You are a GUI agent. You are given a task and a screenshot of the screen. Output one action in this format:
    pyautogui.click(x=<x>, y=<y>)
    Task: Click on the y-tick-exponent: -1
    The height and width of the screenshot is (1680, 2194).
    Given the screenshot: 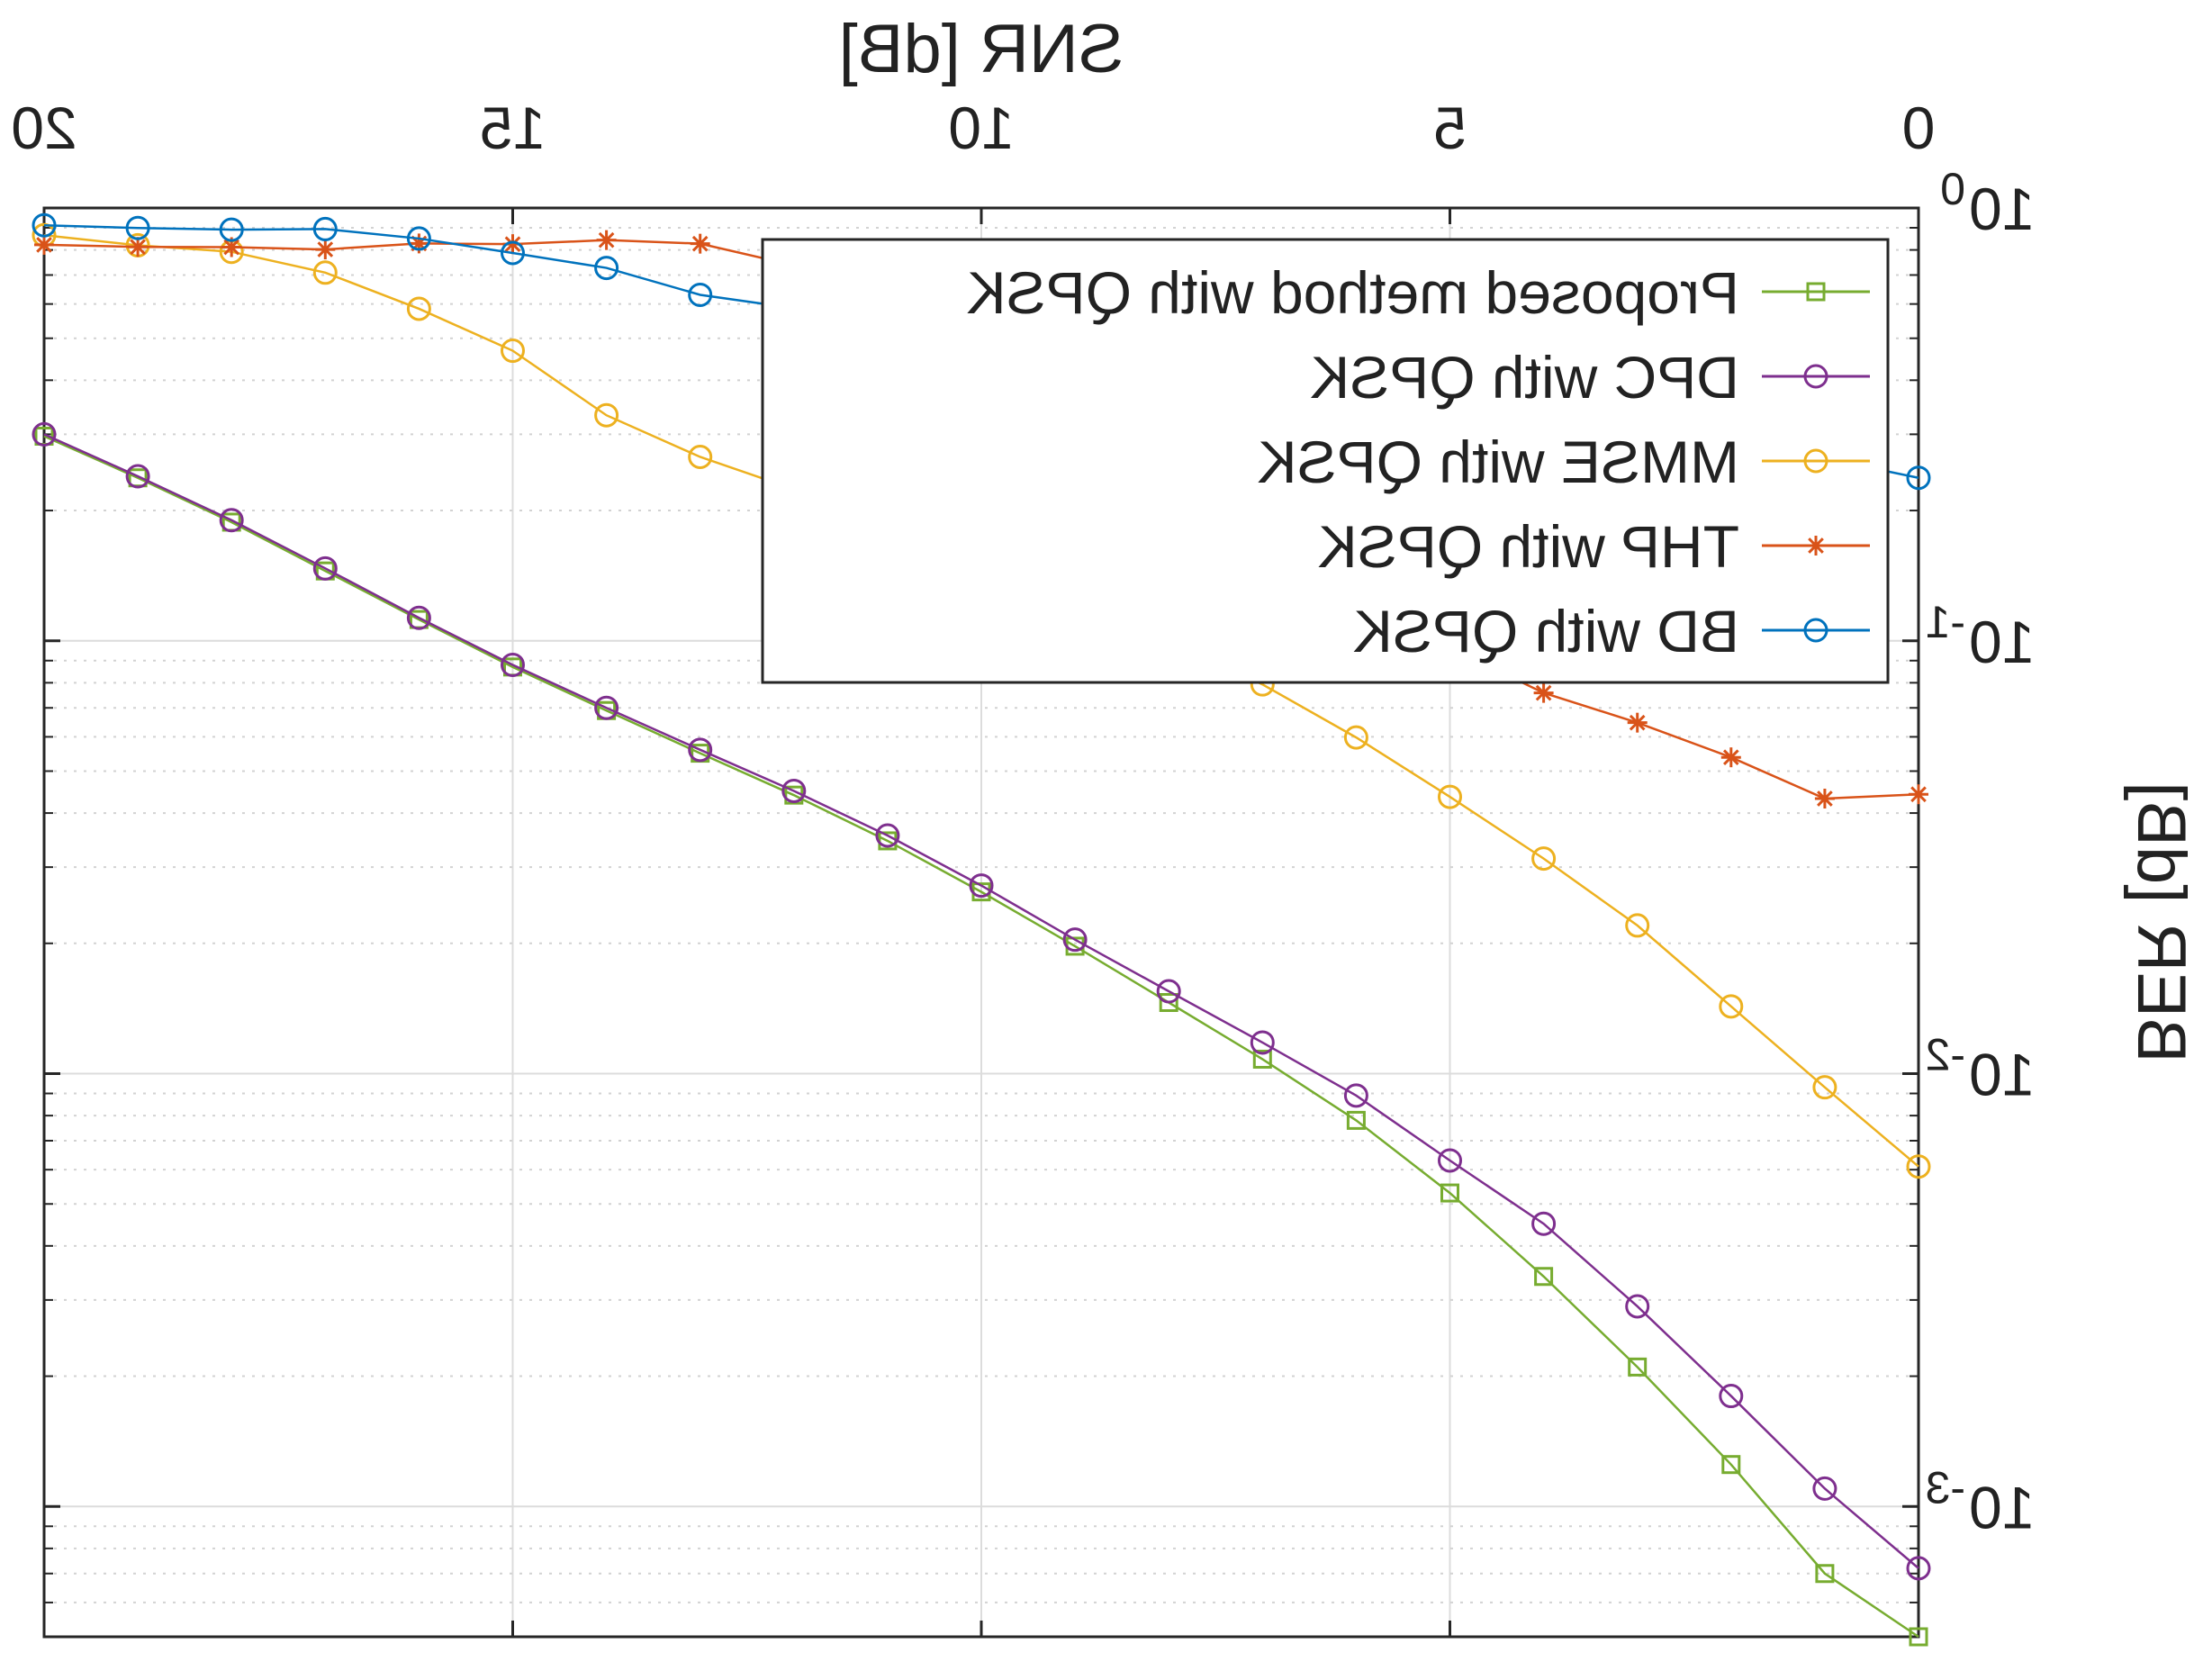 What is the action you would take?
    pyautogui.click(x=1945, y=622)
    